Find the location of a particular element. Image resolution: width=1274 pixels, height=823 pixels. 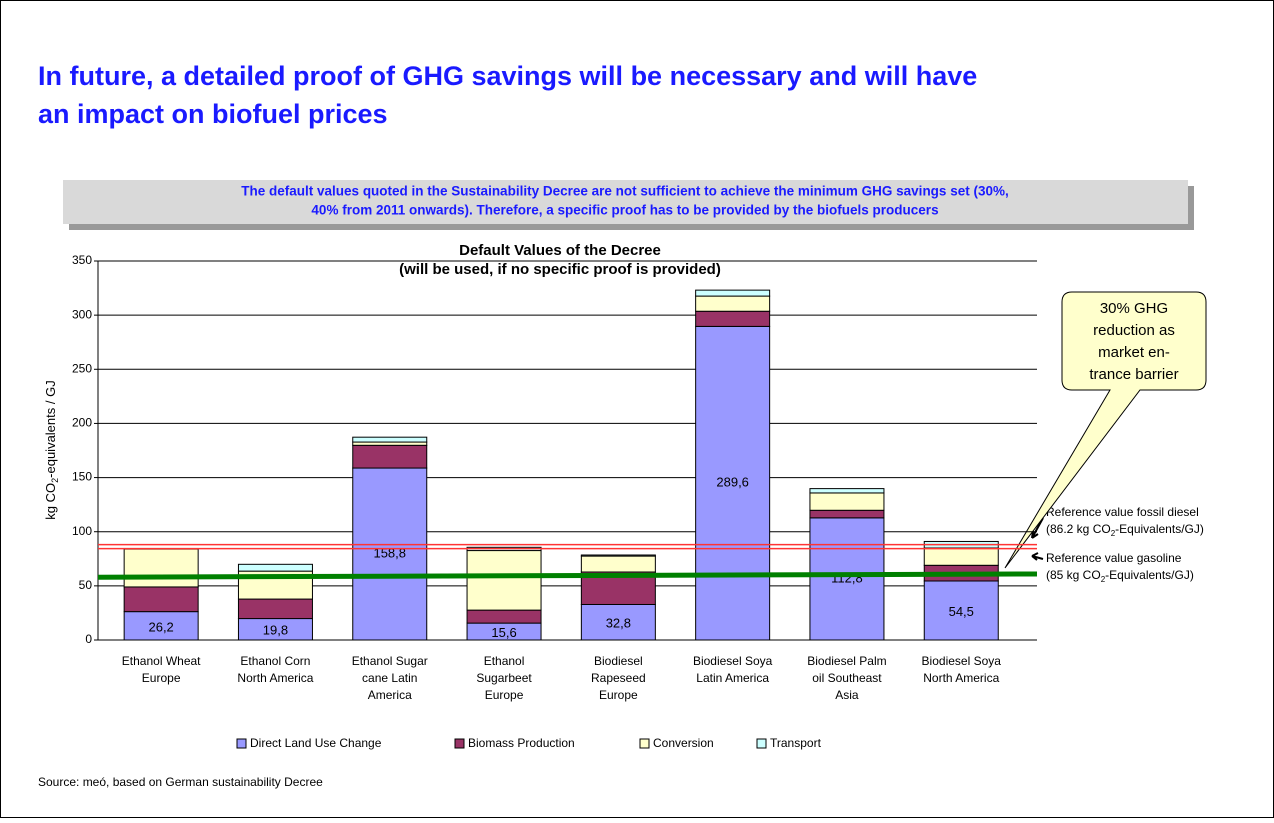

callout-text: 30% GHG is located at coordinates (1134, 308).